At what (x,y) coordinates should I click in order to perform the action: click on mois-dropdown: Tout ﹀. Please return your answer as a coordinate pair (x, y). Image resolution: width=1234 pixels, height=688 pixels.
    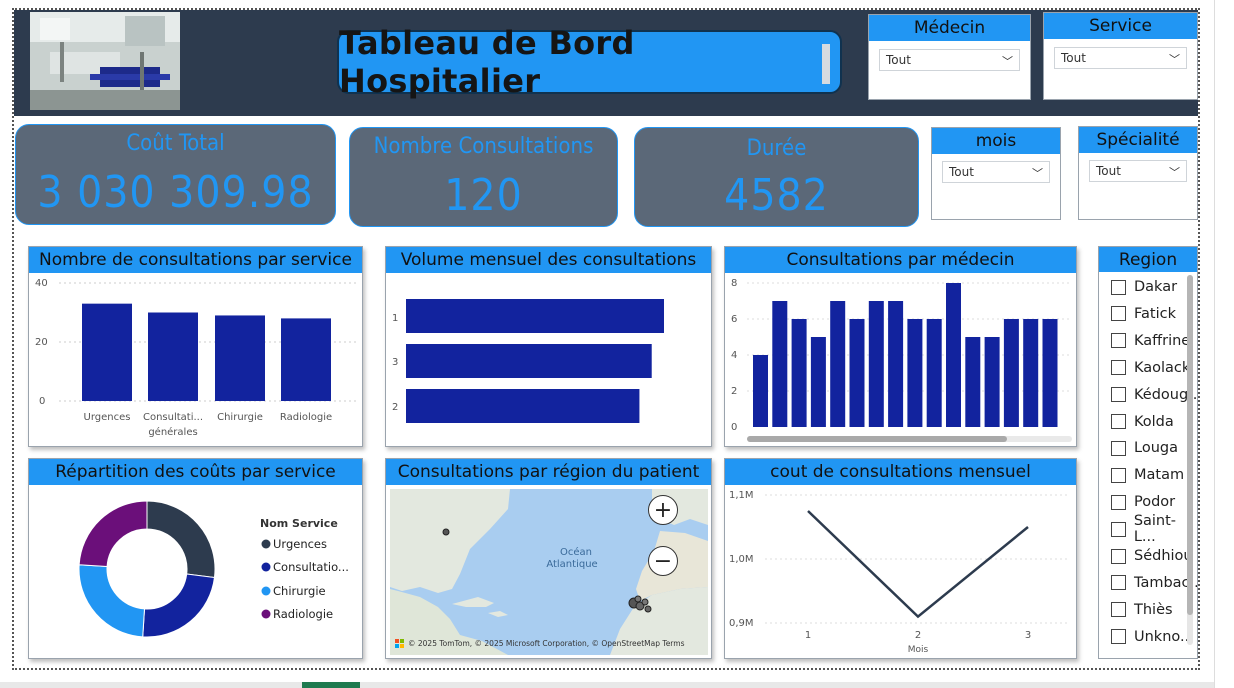
    Looking at the image, I should click on (996, 172).